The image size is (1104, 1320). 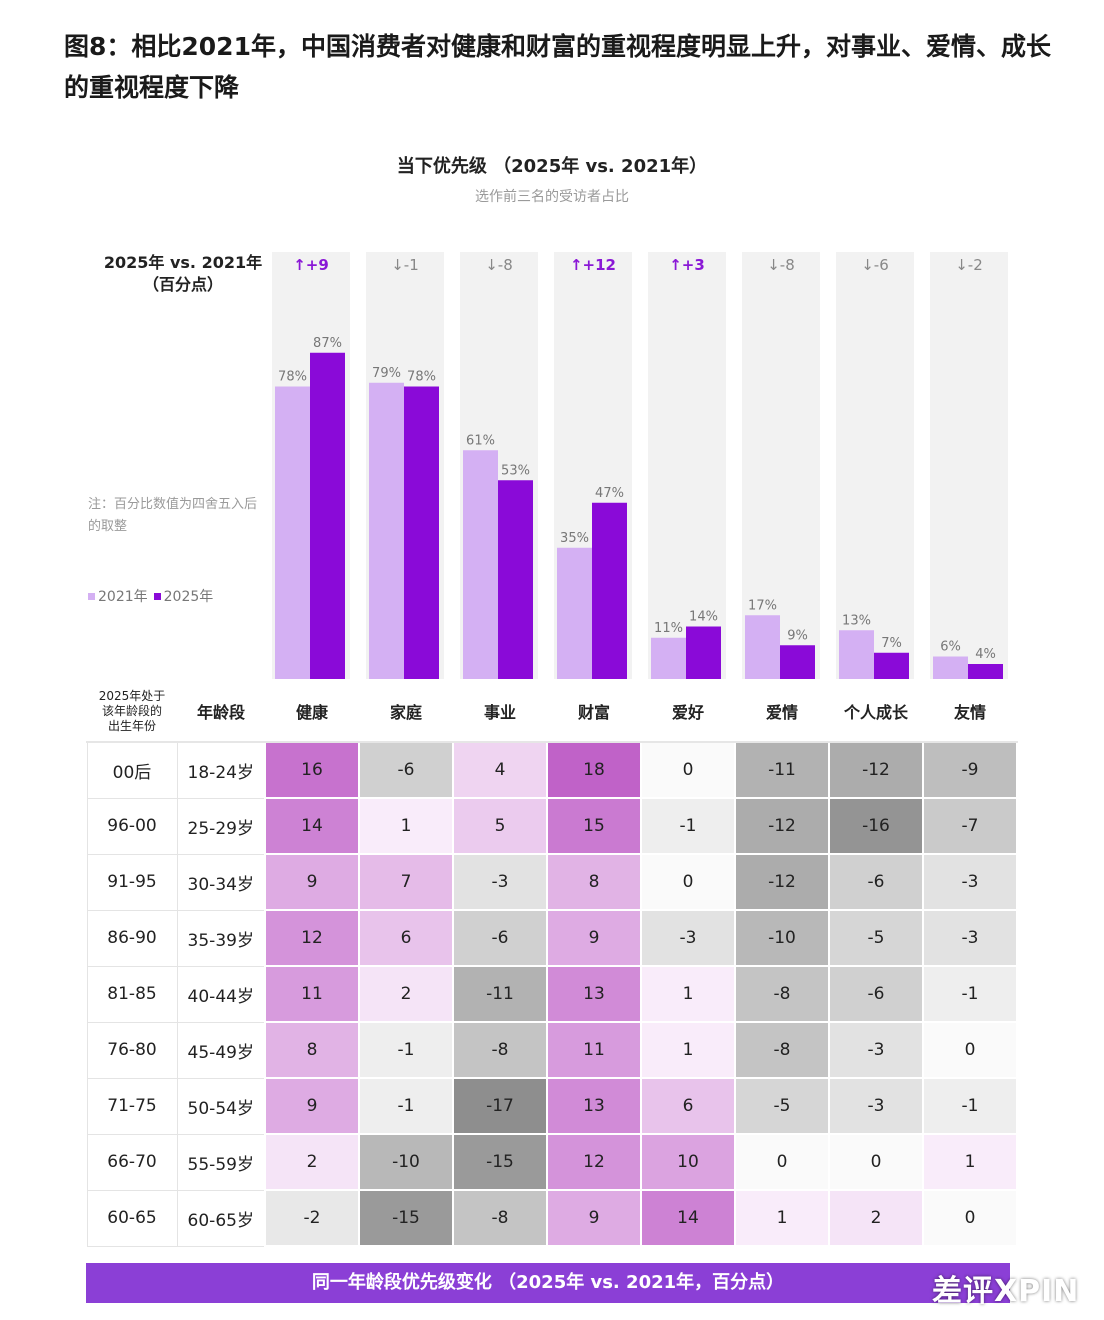 I want to click on birth-year-cell: 71-75, so click(x=132, y=1106).